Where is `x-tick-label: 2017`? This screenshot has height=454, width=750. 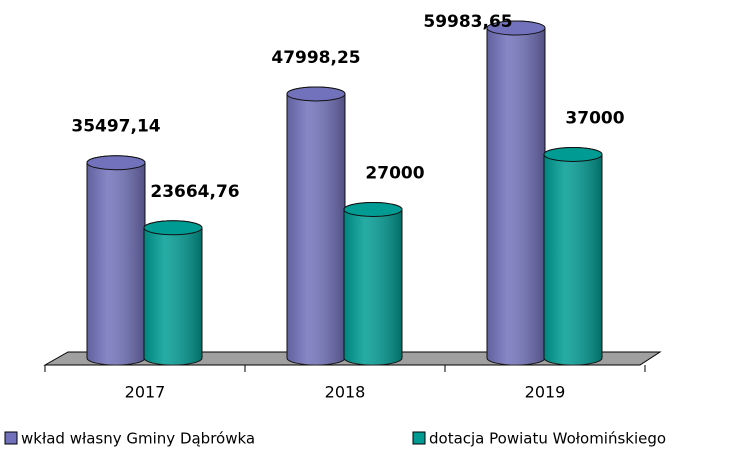 x-tick-label: 2017 is located at coordinates (145, 392).